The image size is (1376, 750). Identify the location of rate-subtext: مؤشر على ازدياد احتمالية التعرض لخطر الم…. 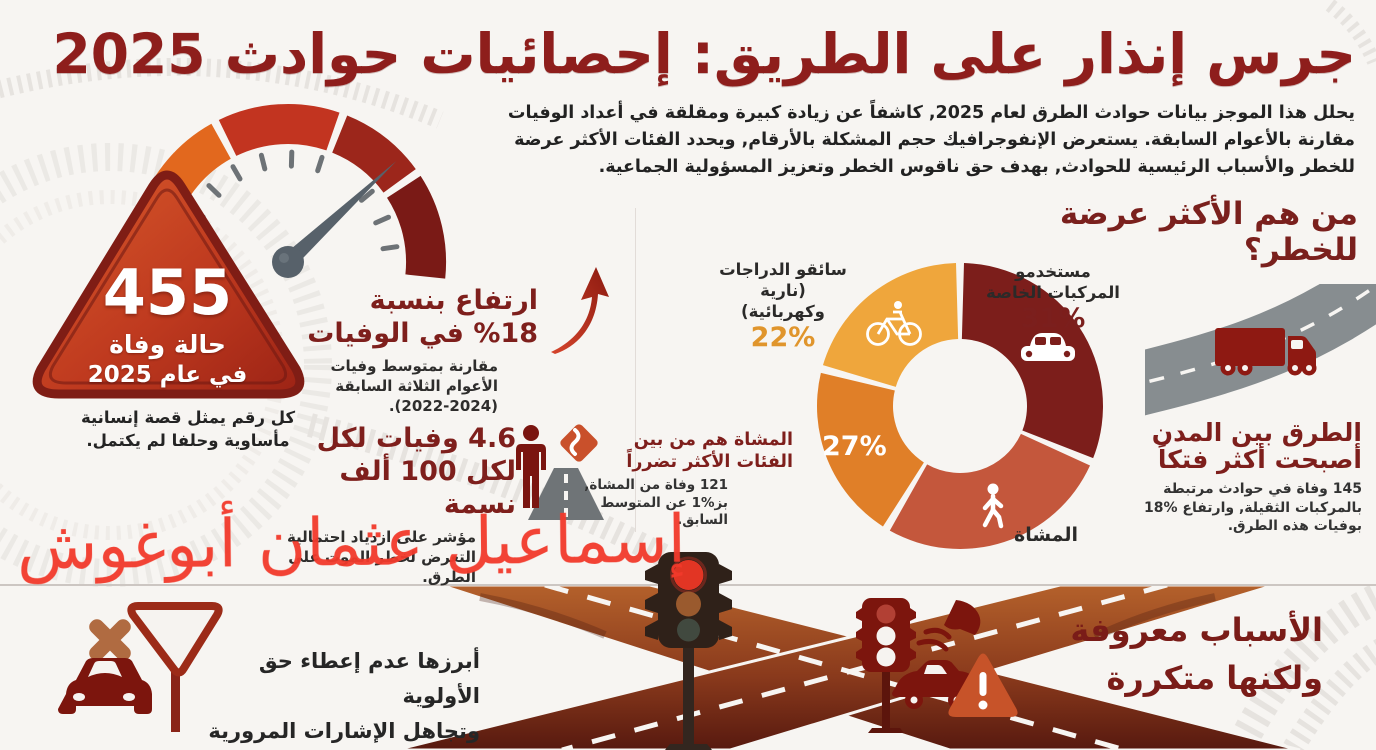
(381, 557).